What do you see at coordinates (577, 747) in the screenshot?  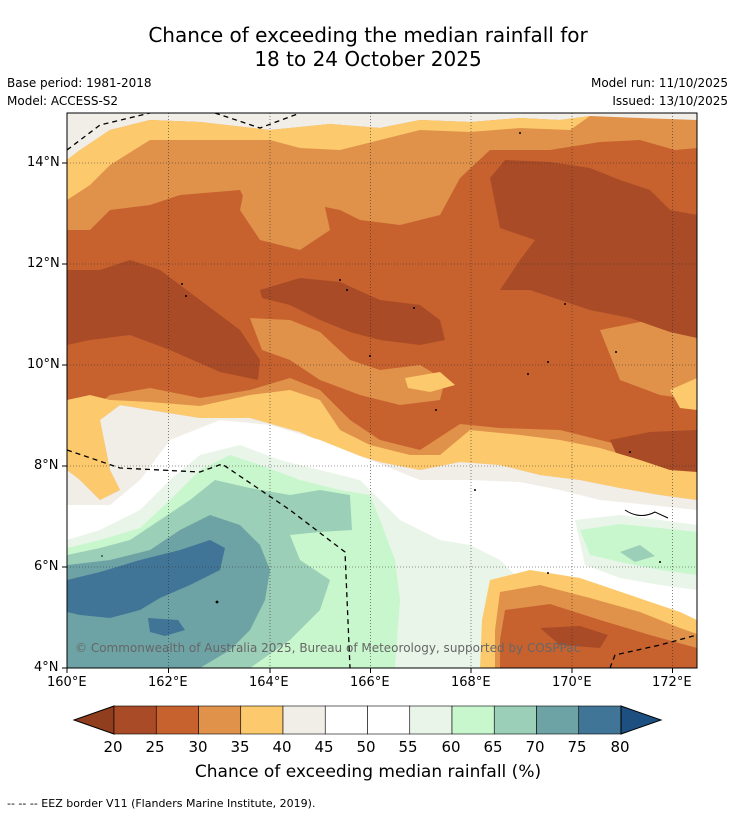 I see `colorbar-tick: 75` at bounding box center [577, 747].